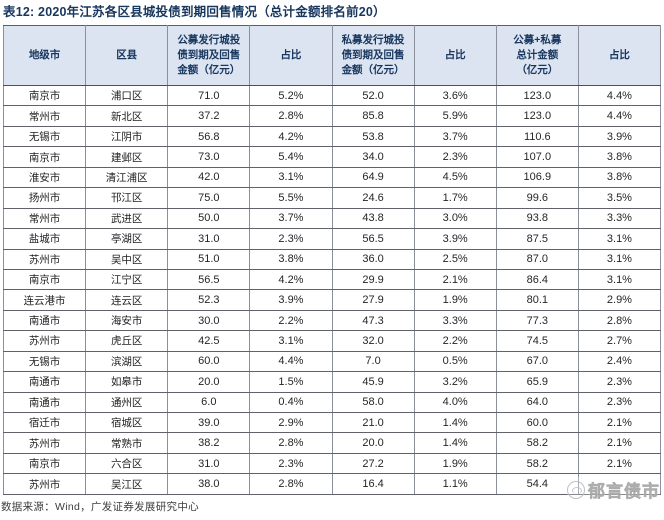  I want to click on name-cell: 海安市, so click(127, 320).